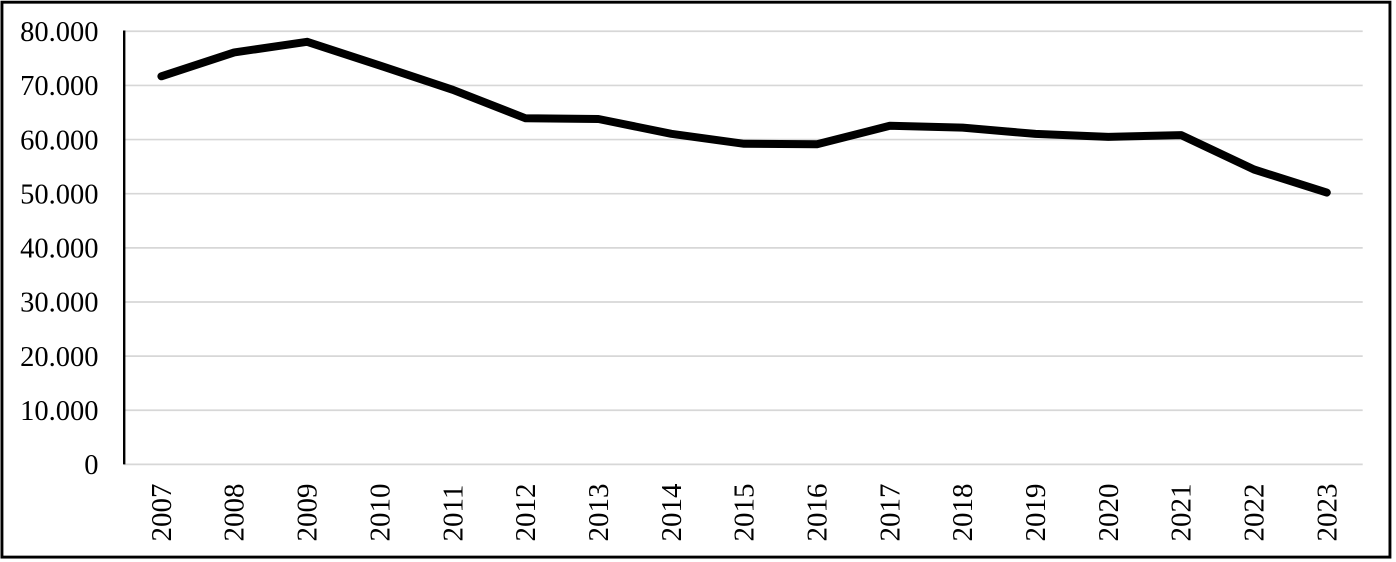 The image size is (1396, 562). What do you see at coordinates (1255, 513) in the screenshot?
I see `svg-text: 2022` at bounding box center [1255, 513].